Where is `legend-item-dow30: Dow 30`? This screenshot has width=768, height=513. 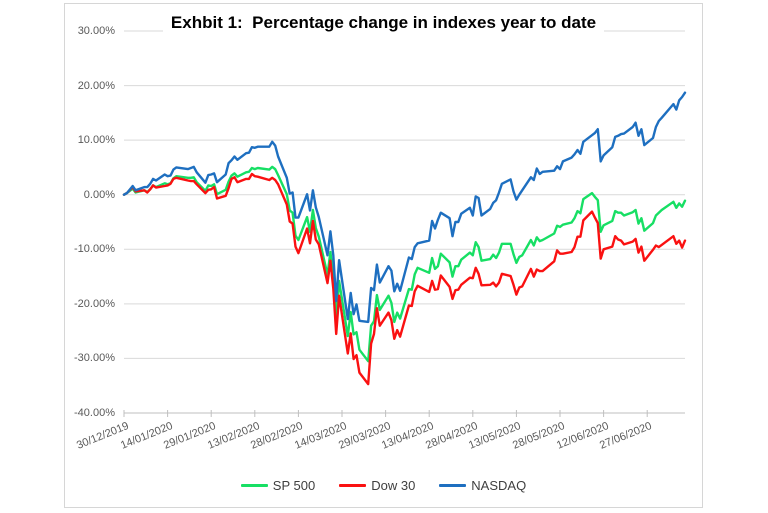 legend-item-dow30: Dow 30 is located at coordinates (377, 485).